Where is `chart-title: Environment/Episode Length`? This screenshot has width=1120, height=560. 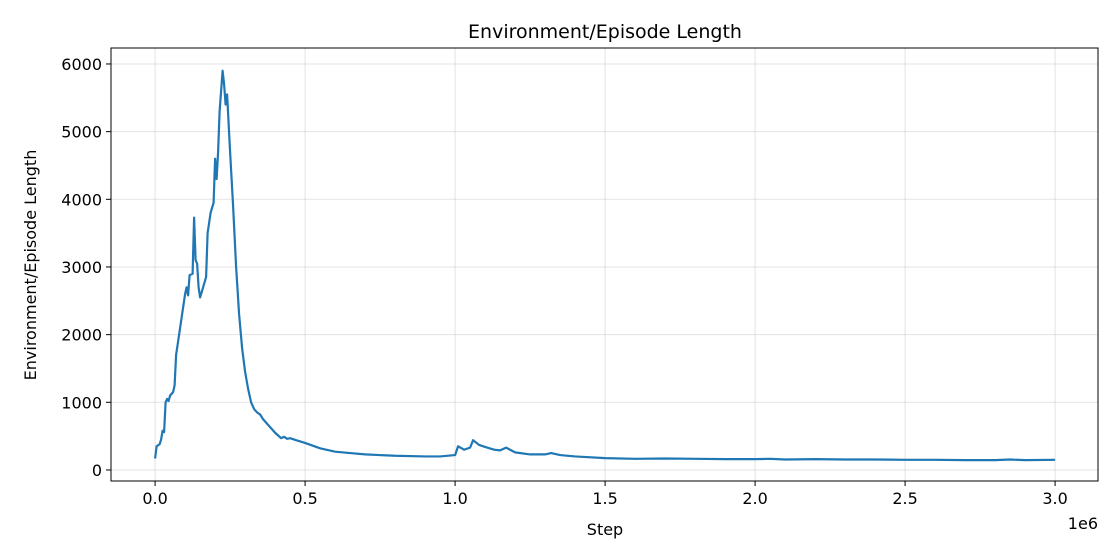
chart-title: Environment/Episode Length is located at coordinates (605, 32).